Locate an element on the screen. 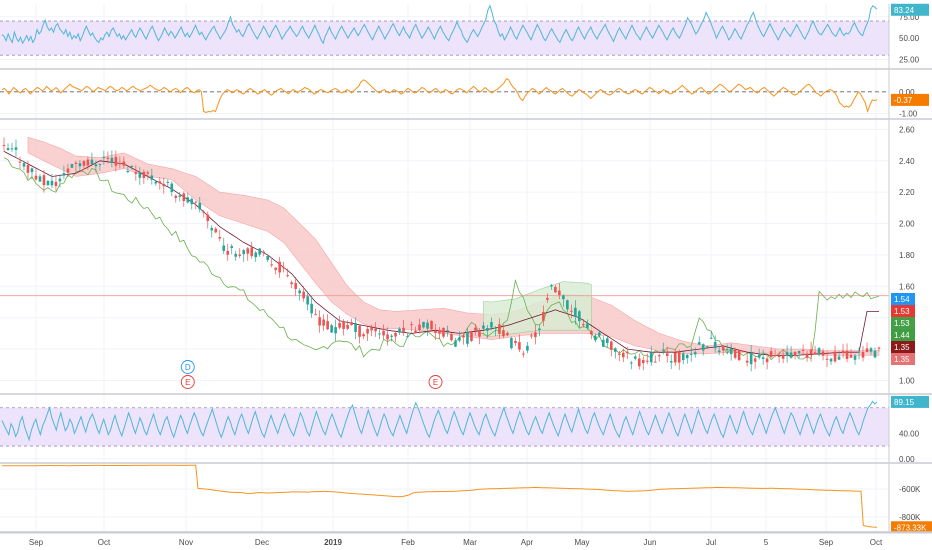 The image size is (932, 550). time-axis-label: Nov is located at coordinates (186, 542).